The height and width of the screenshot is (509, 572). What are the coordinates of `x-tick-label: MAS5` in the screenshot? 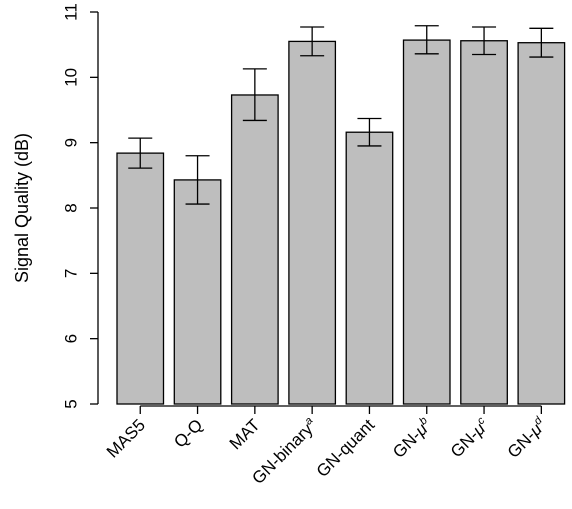 It's located at (126, 438).